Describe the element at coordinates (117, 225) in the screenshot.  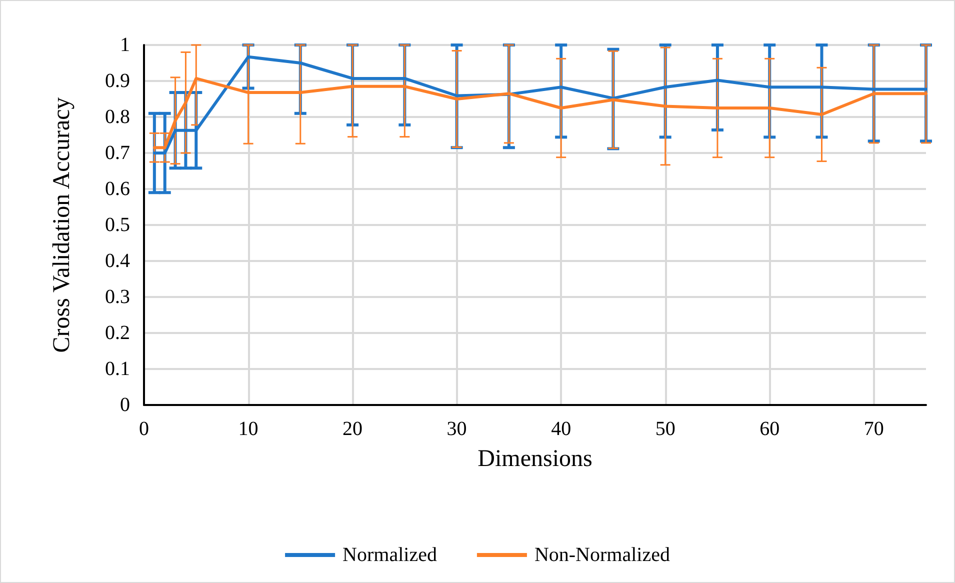
I see `y-tick-label: 0.5` at that location.